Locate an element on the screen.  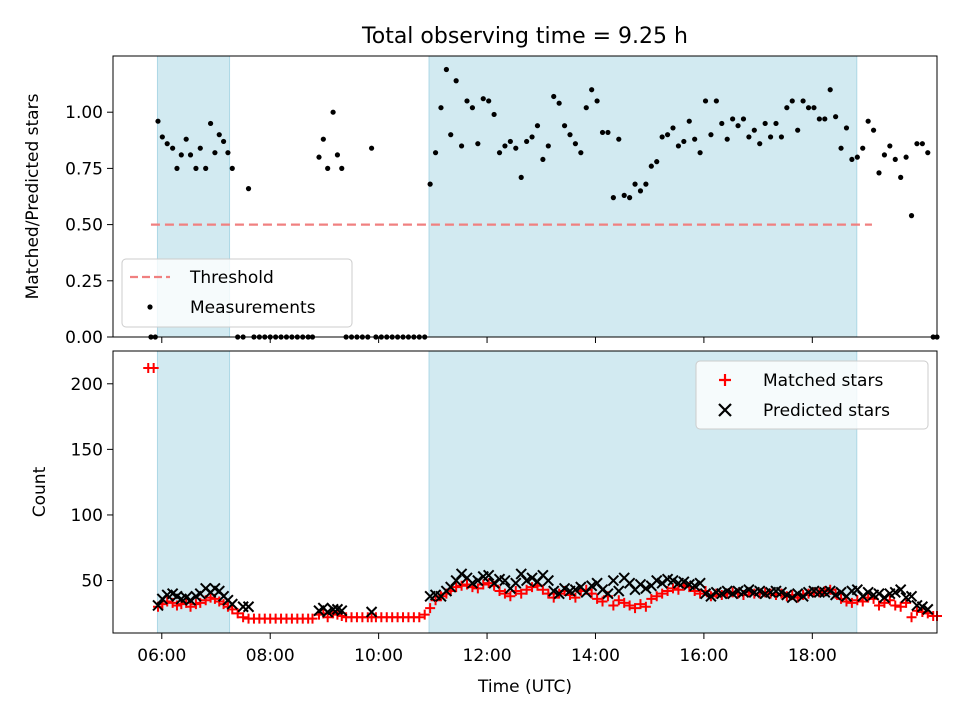
legend: Matched stars Predicted stars is located at coordinates (812, 395).